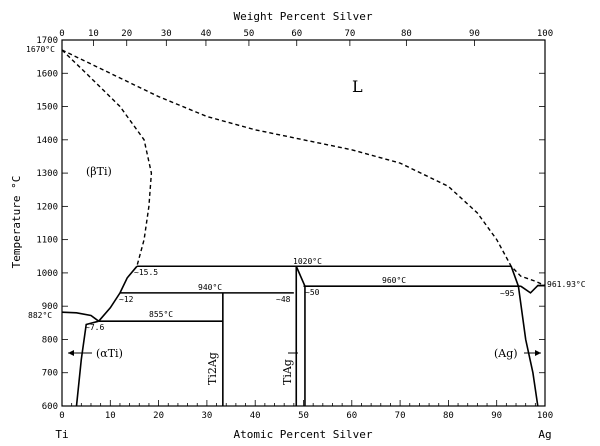  What do you see at coordinates (166, 34) in the screenshot?
I see `top-tick-label: 30` at bounding box center [166, 34].